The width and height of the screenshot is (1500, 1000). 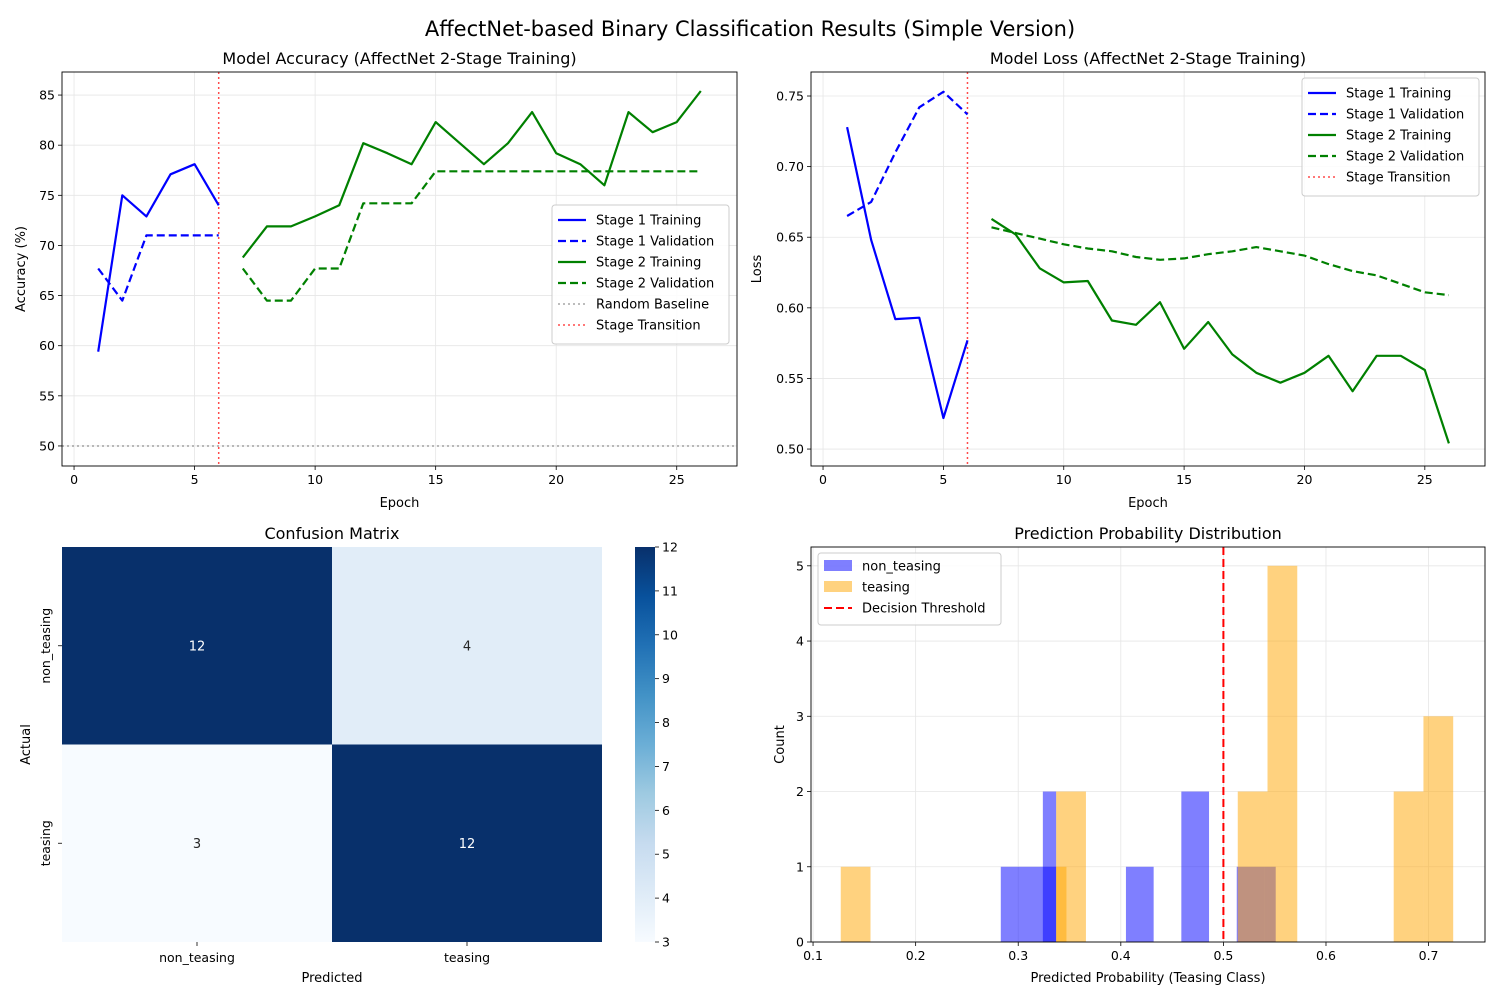 I want to click on colorbar-tick-label: 5, so click(x=666, y=854).